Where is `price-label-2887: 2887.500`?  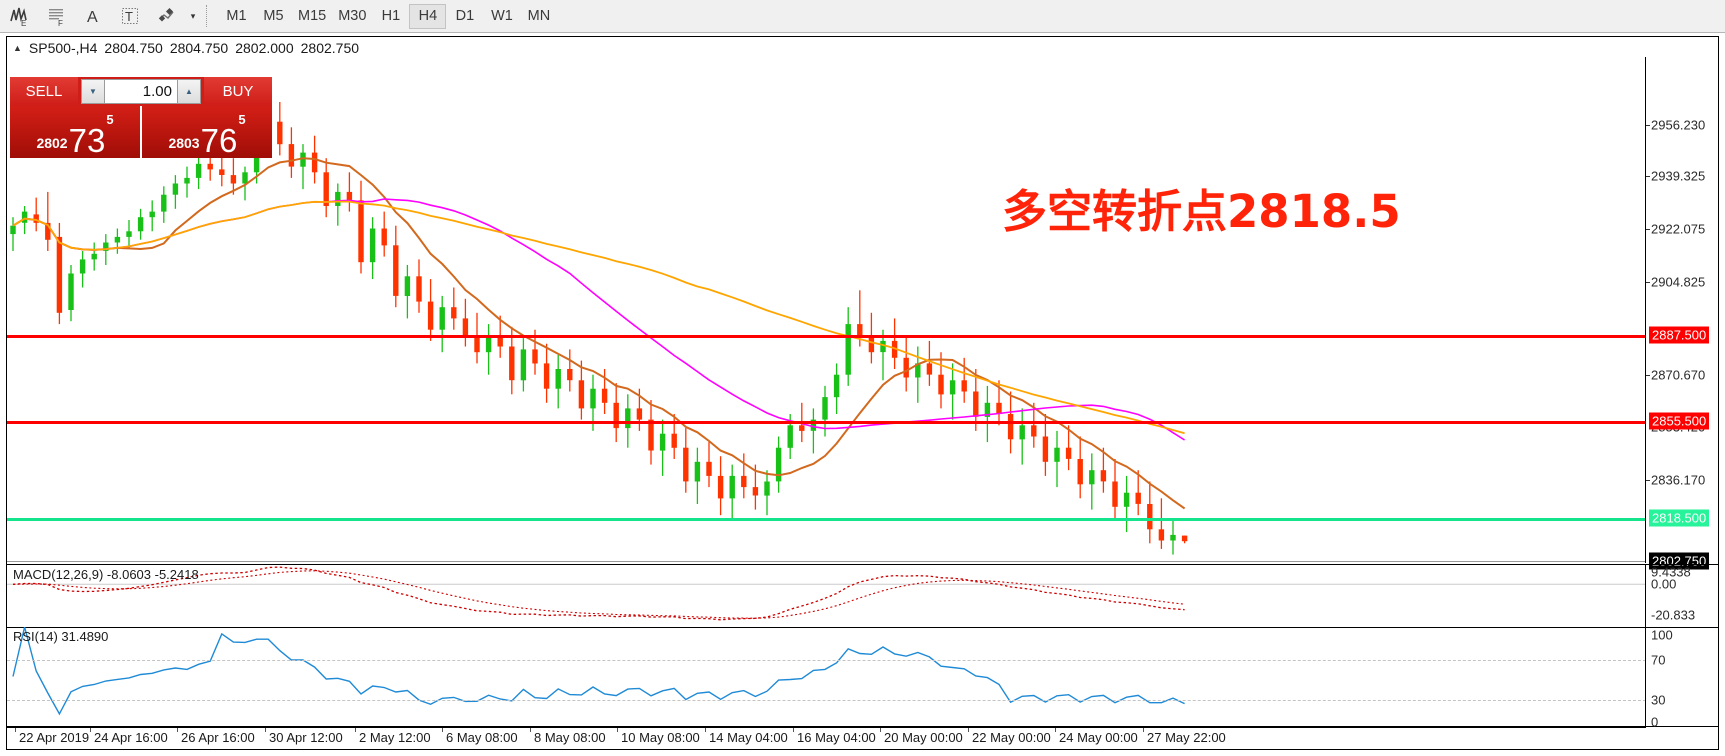 price-label-2887: 2887.500 is located at coordinates (1679, 335).